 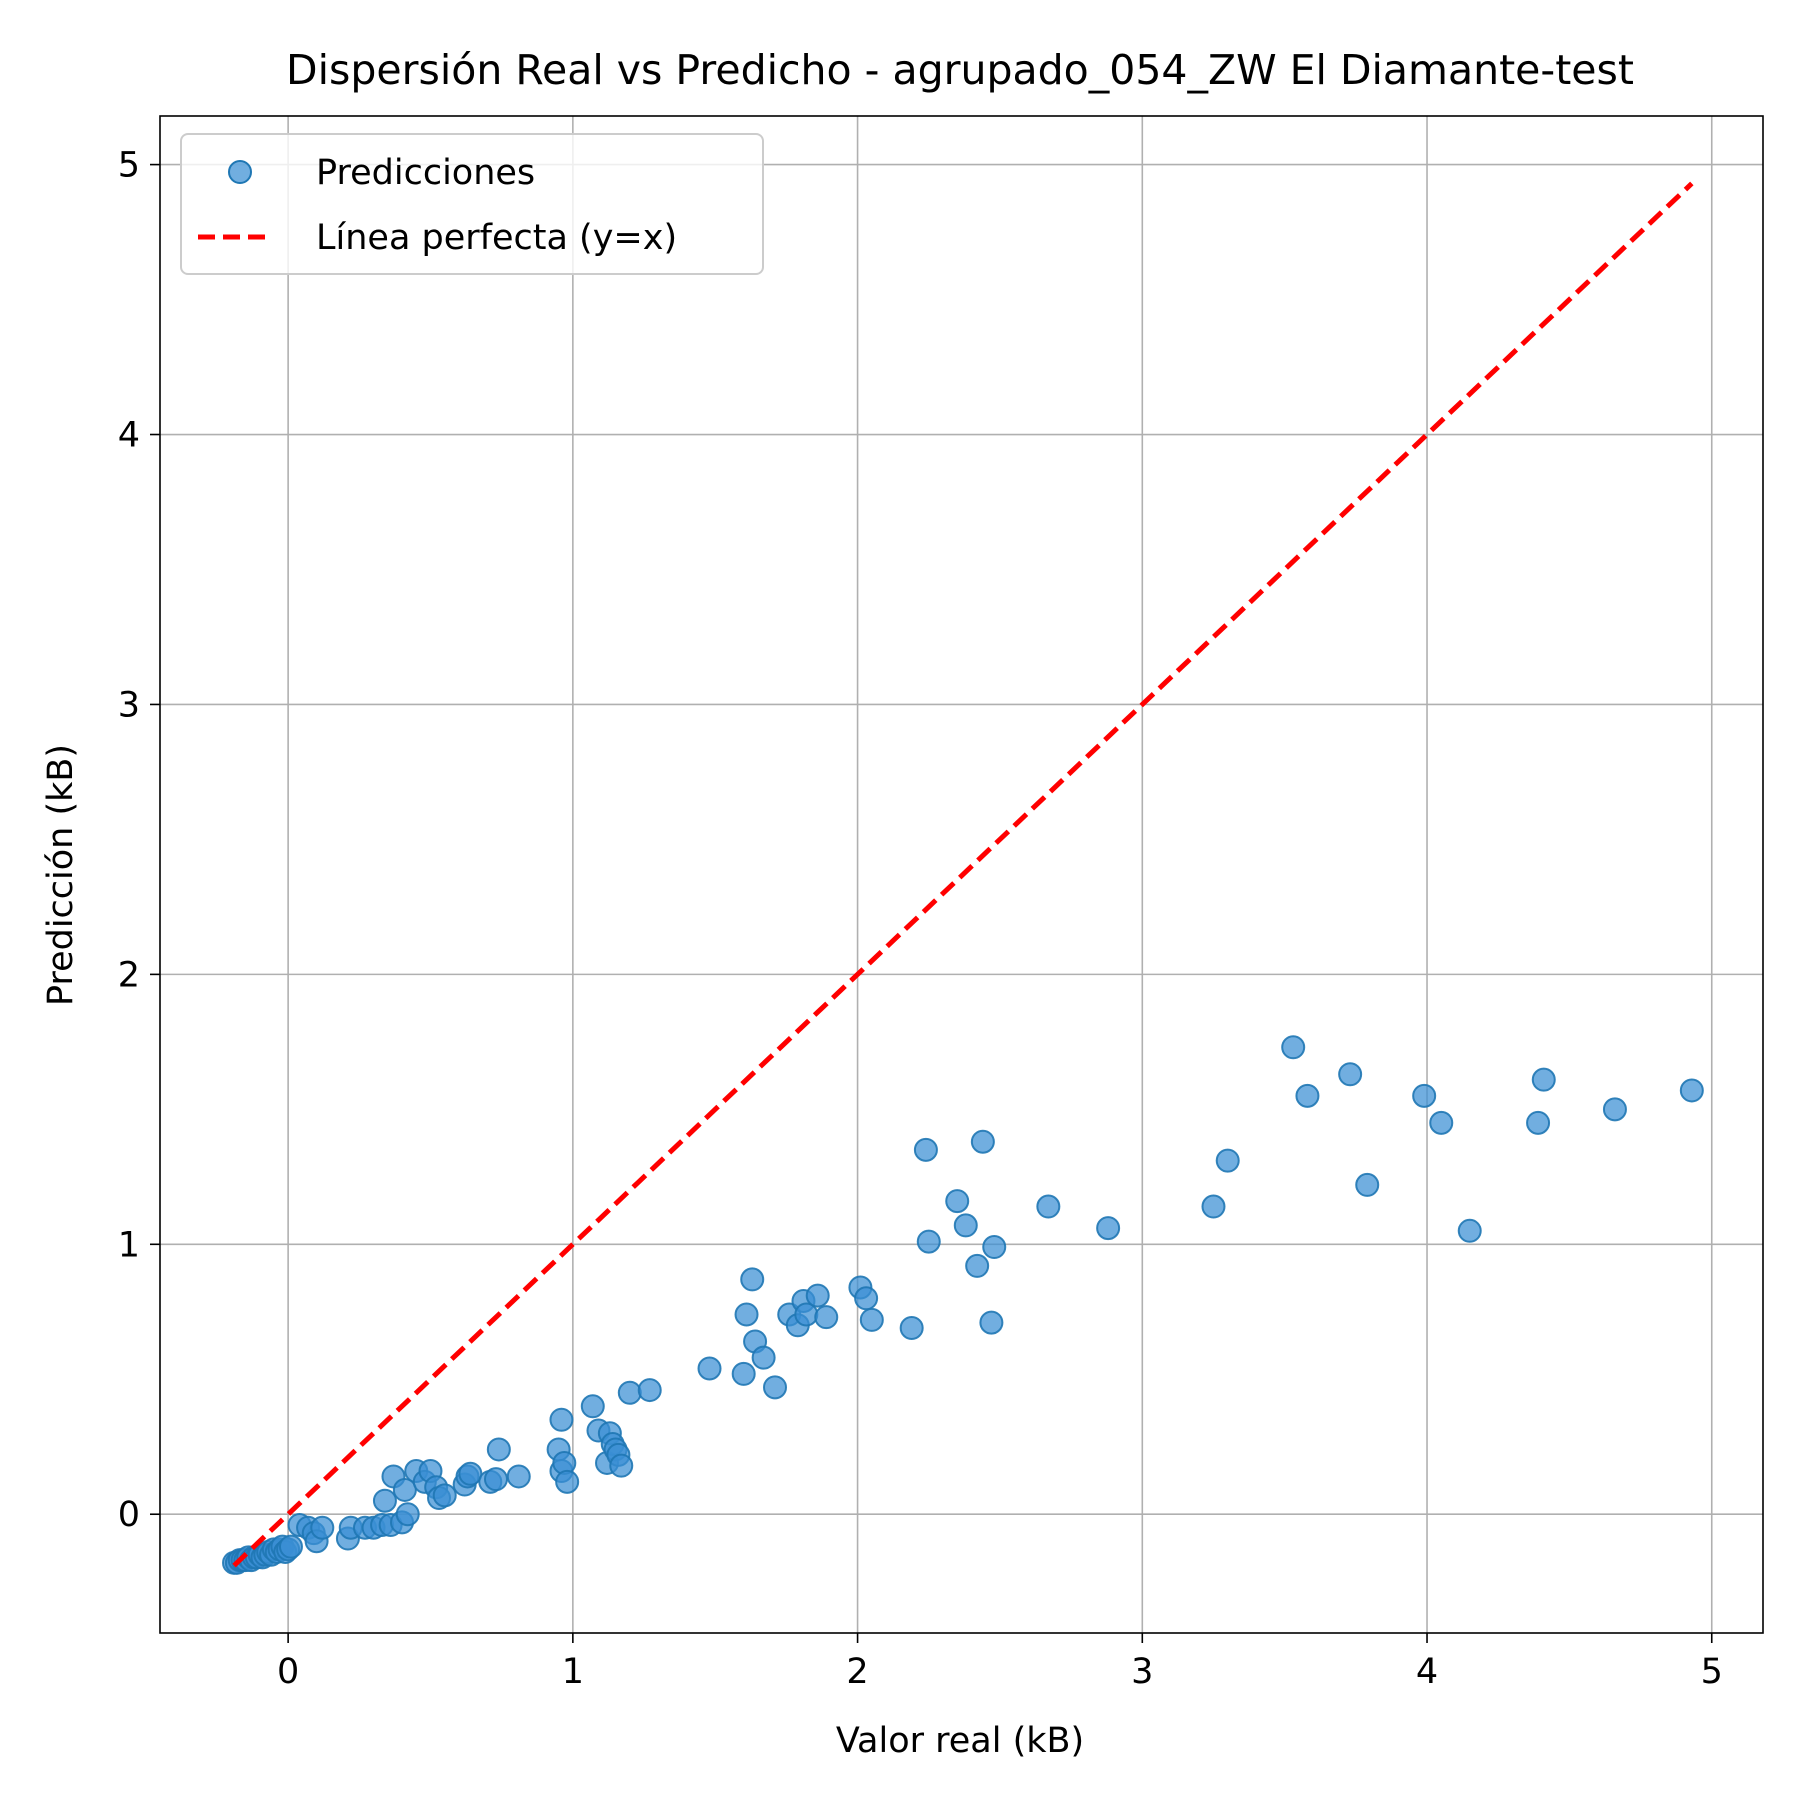 What do you see at coordinates (496, 238) in the screenshot?
I see `legend-label-linea-perfecta: Línea perfecta (y=x)` at bounding box center [496, 238].